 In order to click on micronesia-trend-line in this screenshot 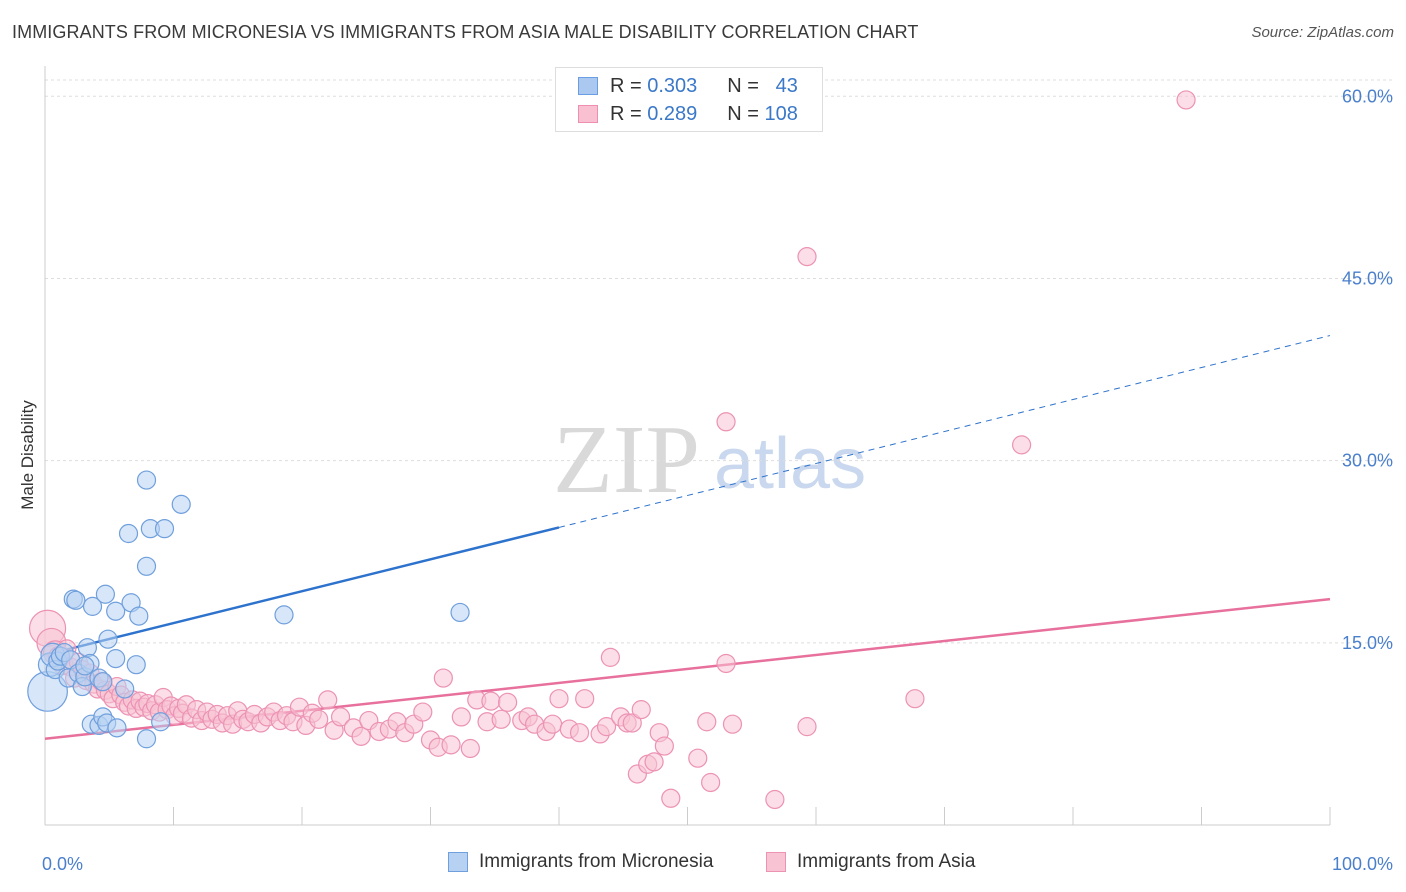, I will do `click(302, 591)`.